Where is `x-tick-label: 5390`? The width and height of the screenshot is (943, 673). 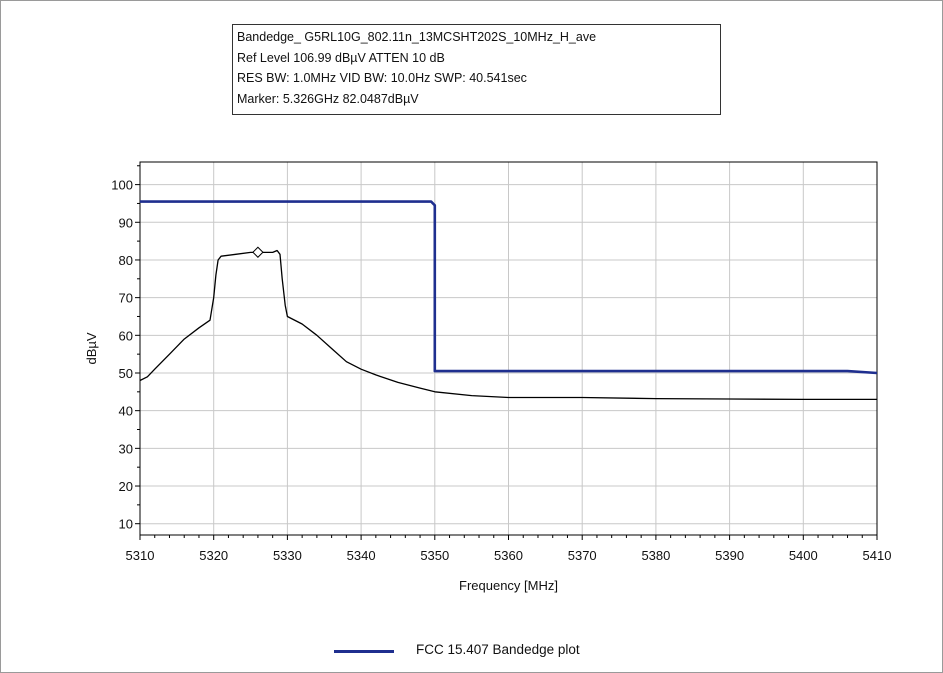
x-tick-label: 5390 is located at coordinates (729, 555).